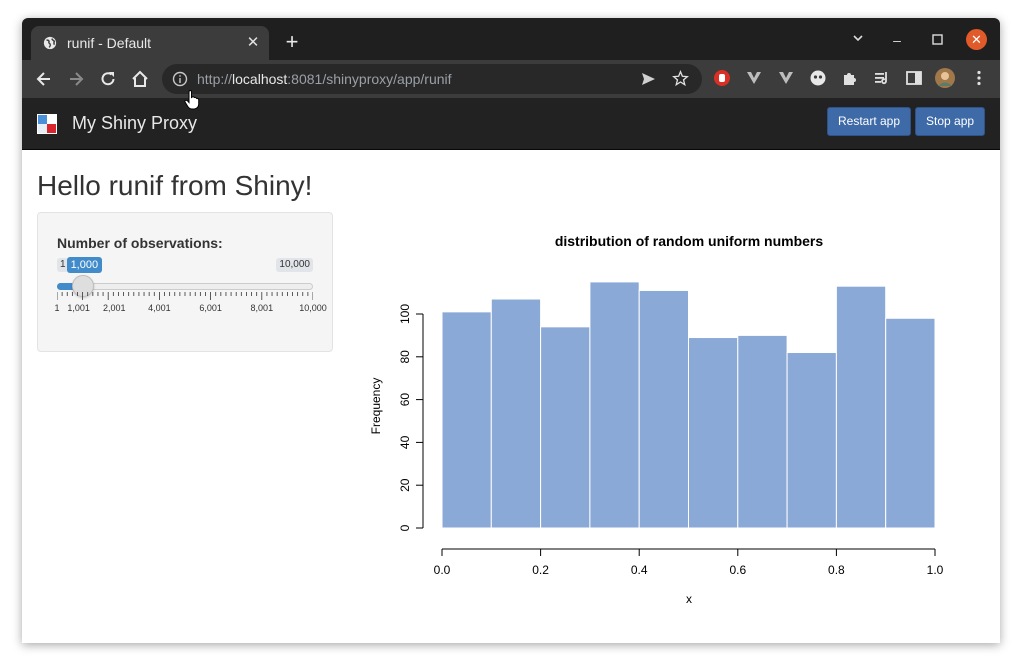 This screenshot has width=1022, height=668. I want to click on reload-icon, so click(108, 79).